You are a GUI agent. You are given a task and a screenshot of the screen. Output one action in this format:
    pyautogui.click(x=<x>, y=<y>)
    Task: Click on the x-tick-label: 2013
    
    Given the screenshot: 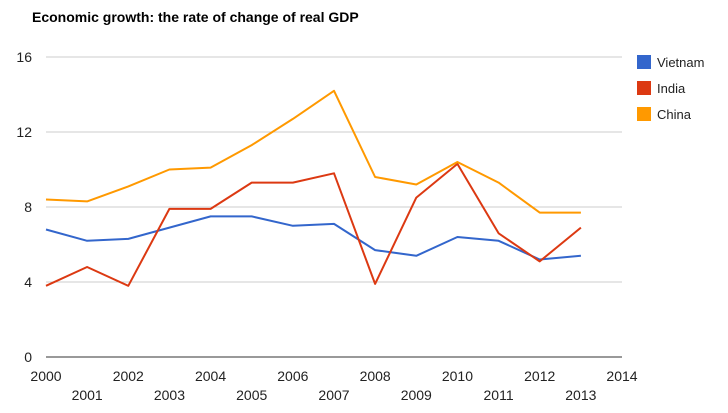 What is the action you would take?
    pyautogui.click(x=580, y=395)
    